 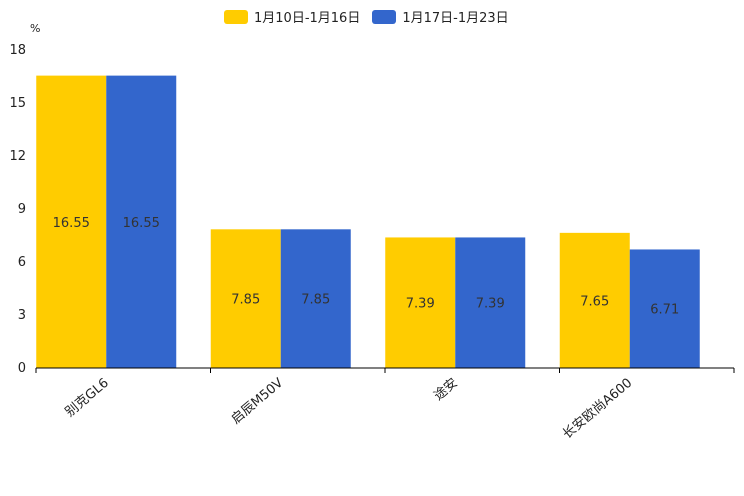 I want to click on y-tick-label: 3, so click(x=22, y=315).